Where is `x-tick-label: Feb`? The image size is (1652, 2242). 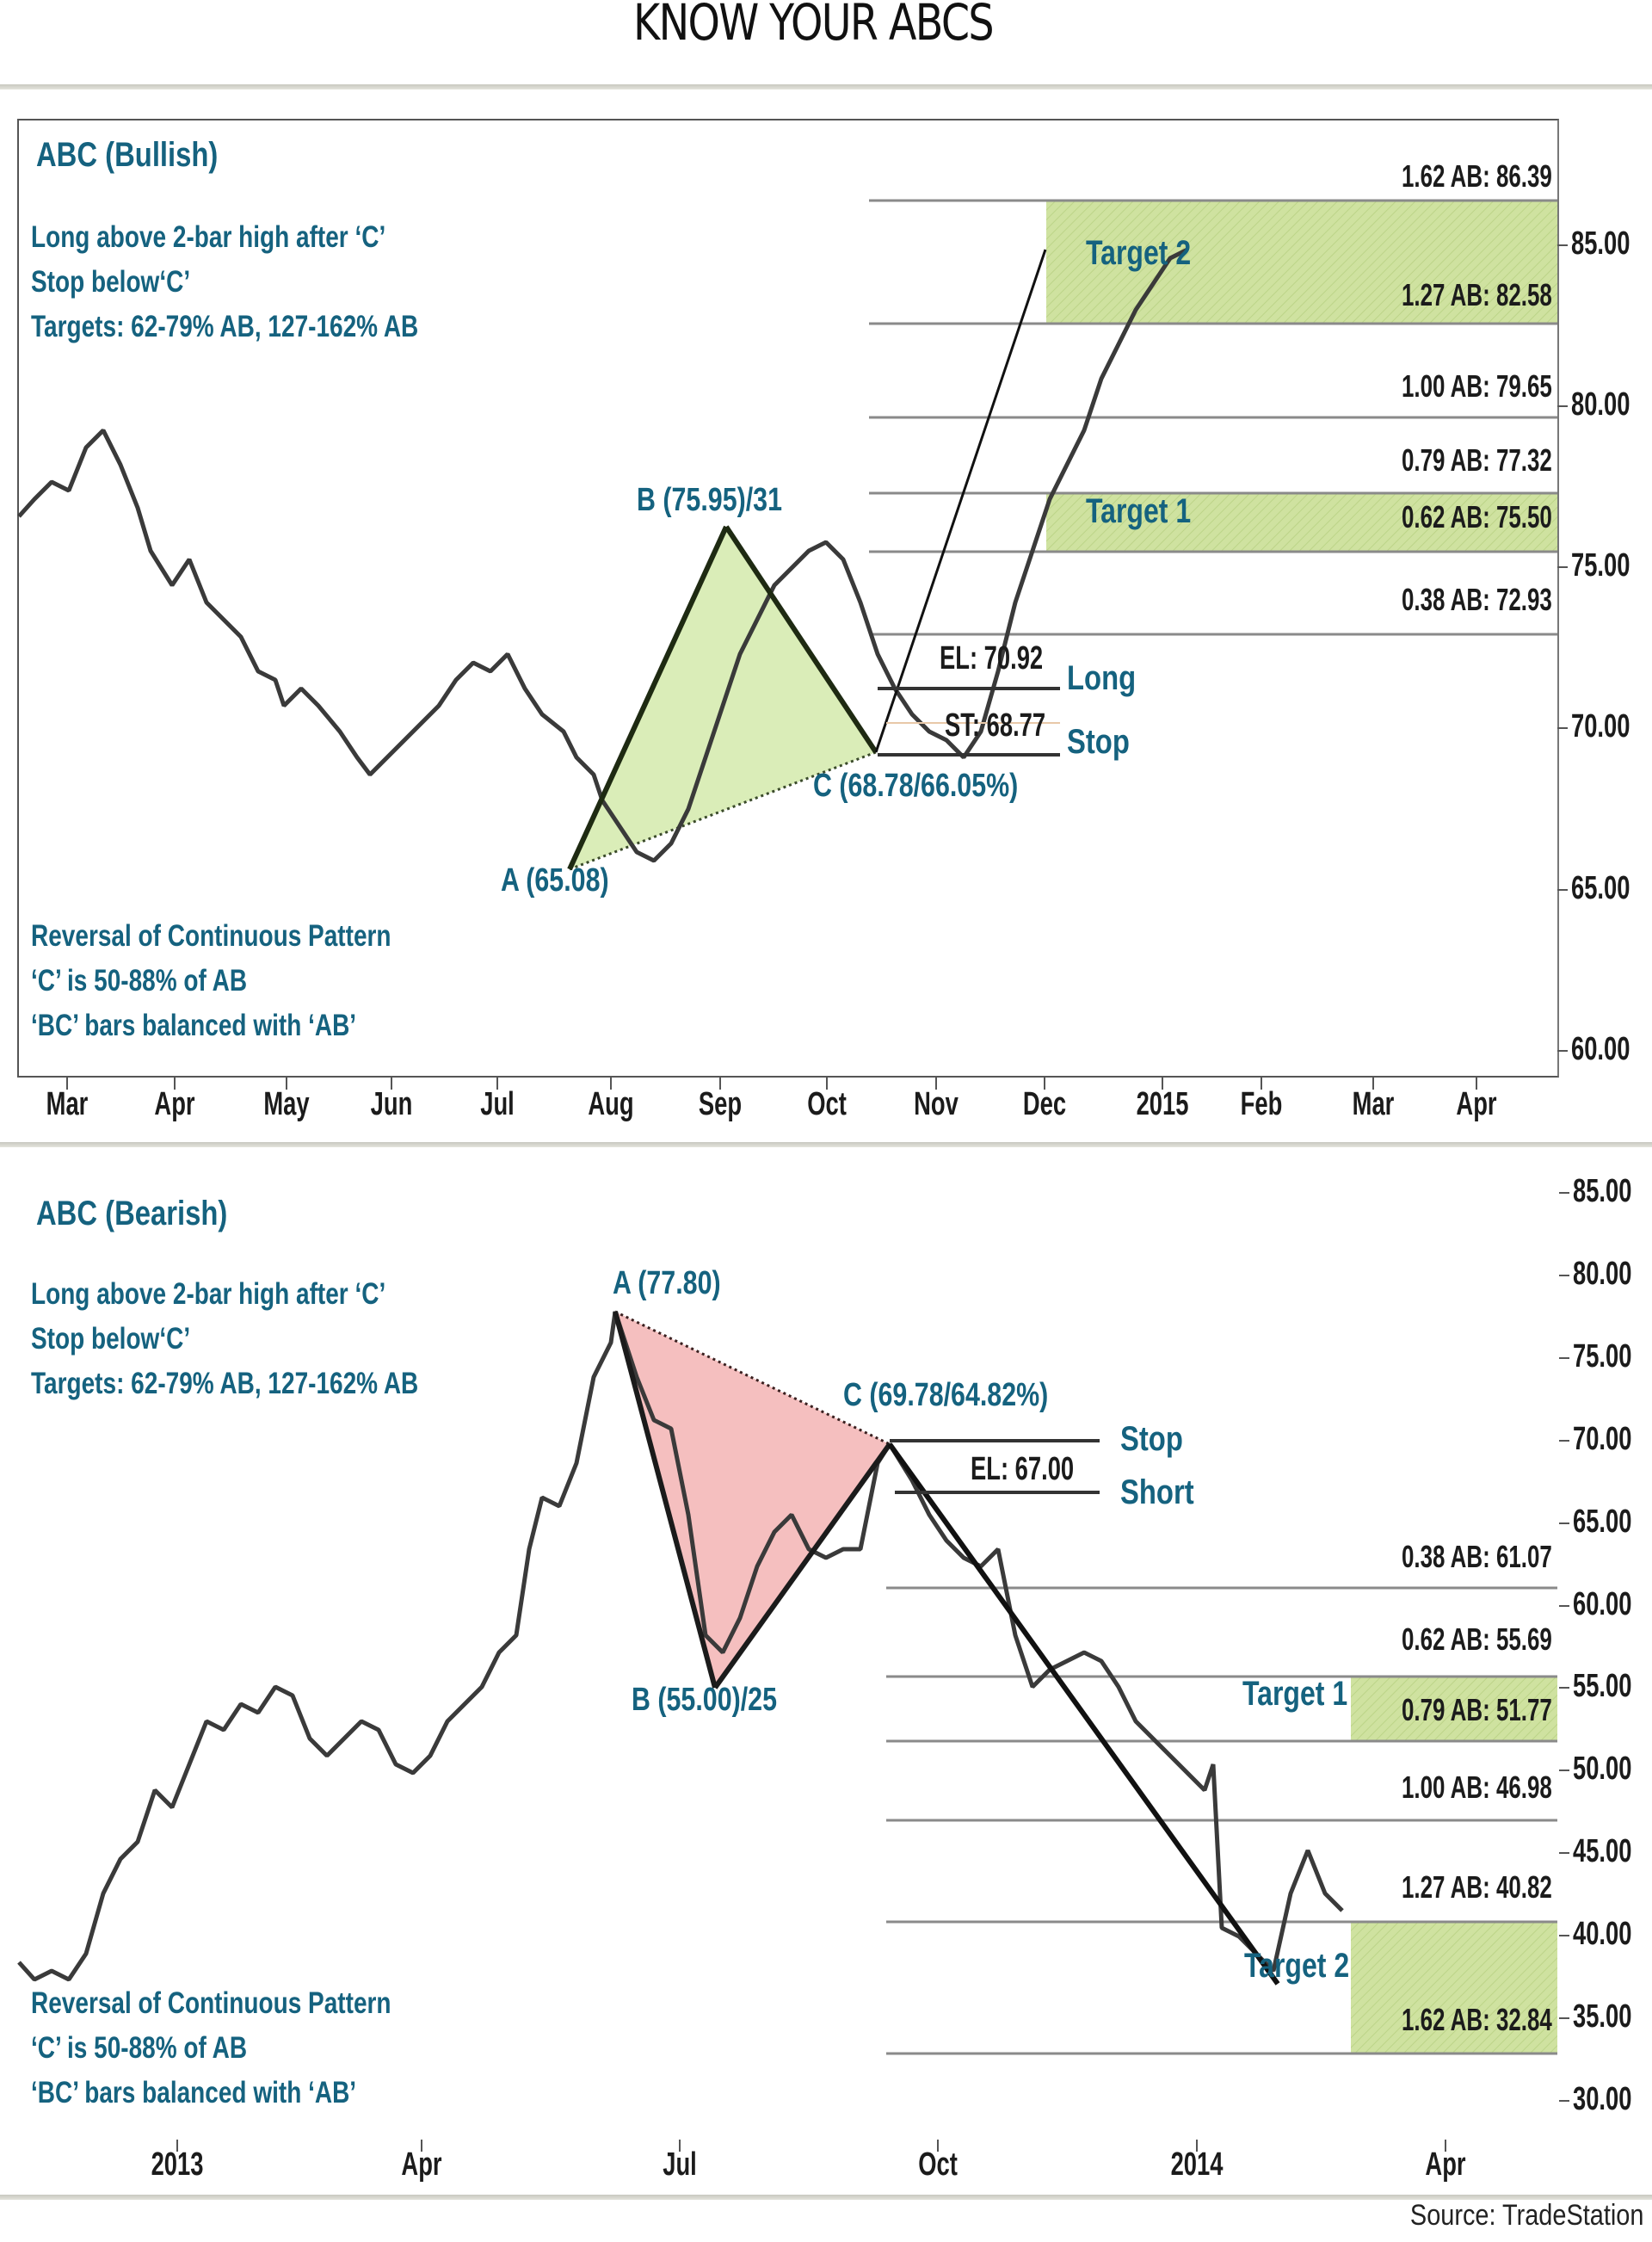 x-tick-label: Feb is located at coordinates (1261, 1104).